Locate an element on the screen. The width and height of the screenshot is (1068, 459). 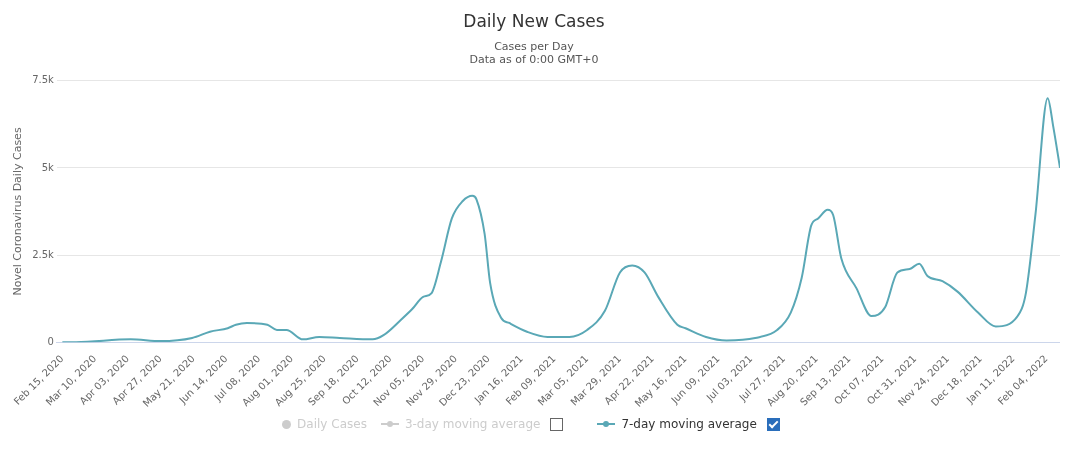
text: Data as of 0:00 GMT+0 is located at coordinates (534, 60).